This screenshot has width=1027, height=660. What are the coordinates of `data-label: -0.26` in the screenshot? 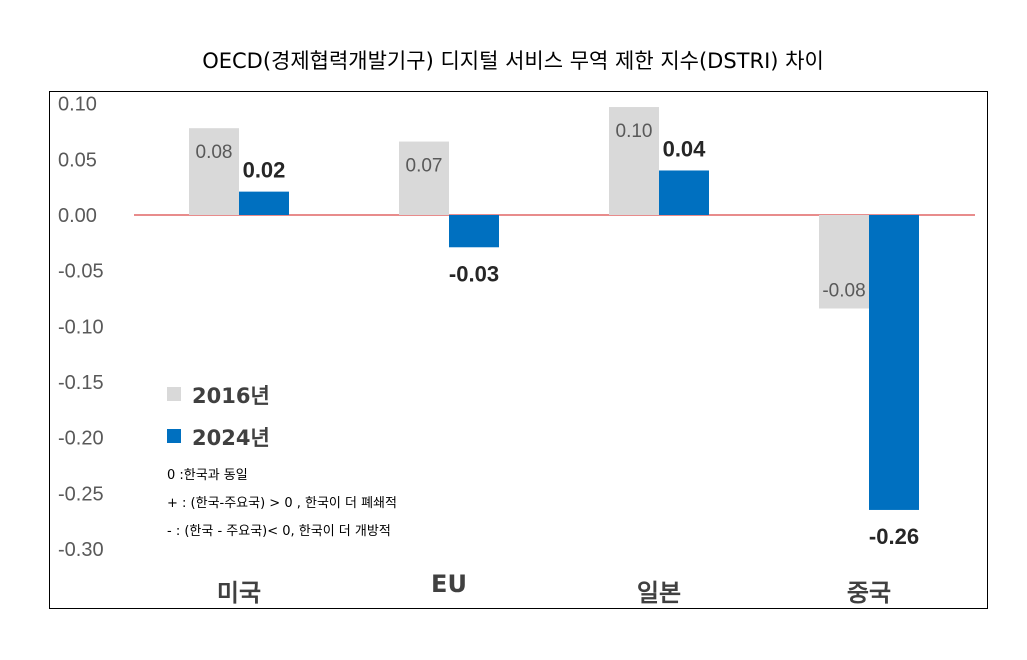 It's located at (894, 536).